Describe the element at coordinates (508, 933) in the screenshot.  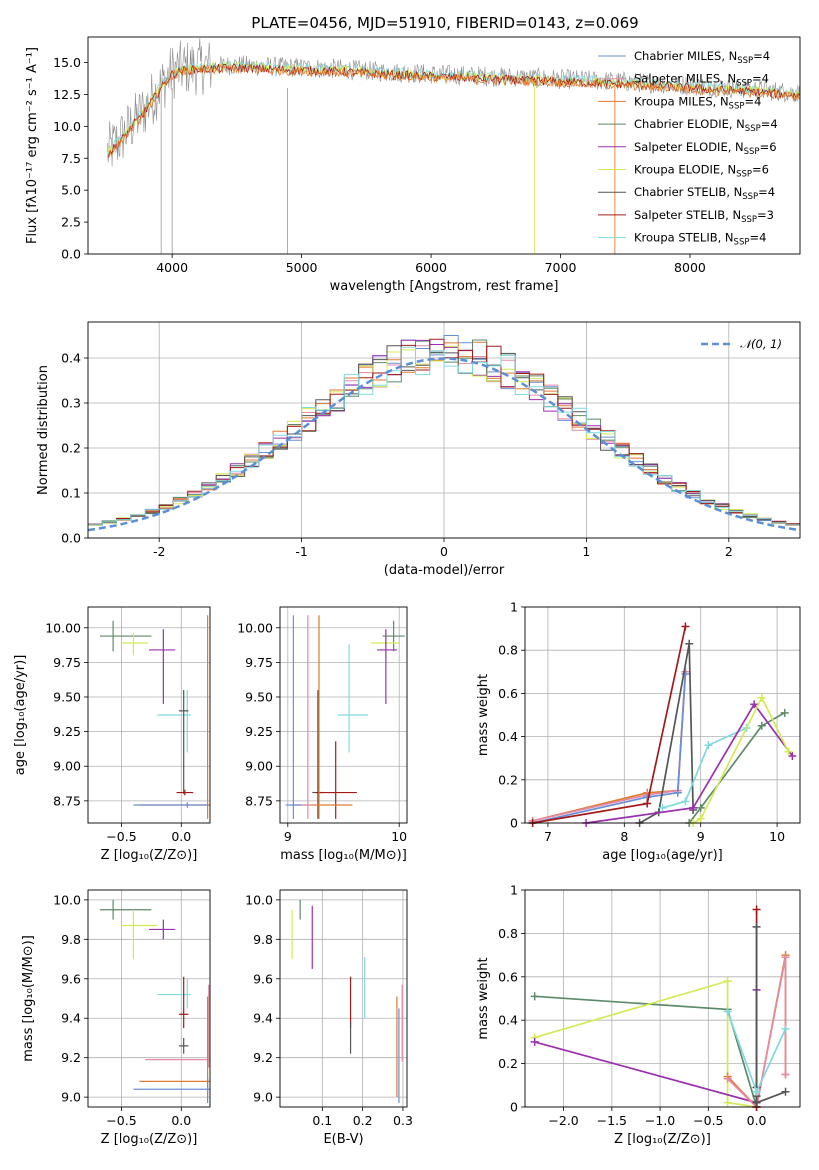
I see `y-tick-label: 0.8` at that location.